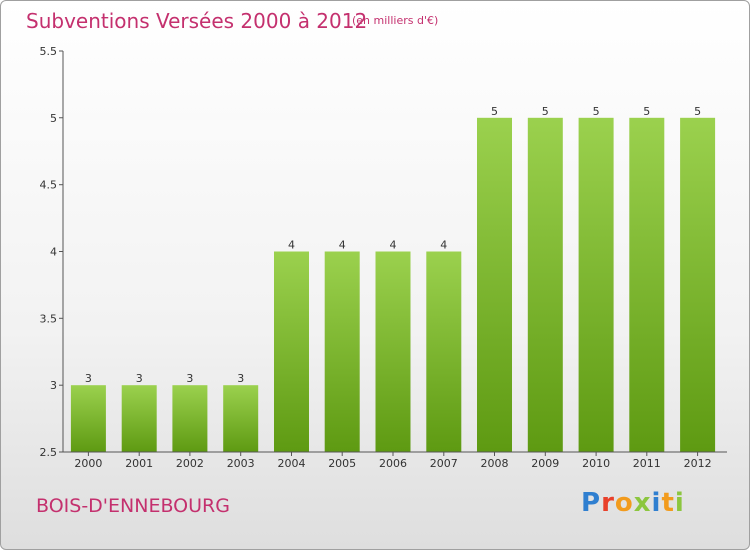 Image resolution: width=750 pixels, height=550 pixels. I want to click on bar-2010, so click(596, 285).